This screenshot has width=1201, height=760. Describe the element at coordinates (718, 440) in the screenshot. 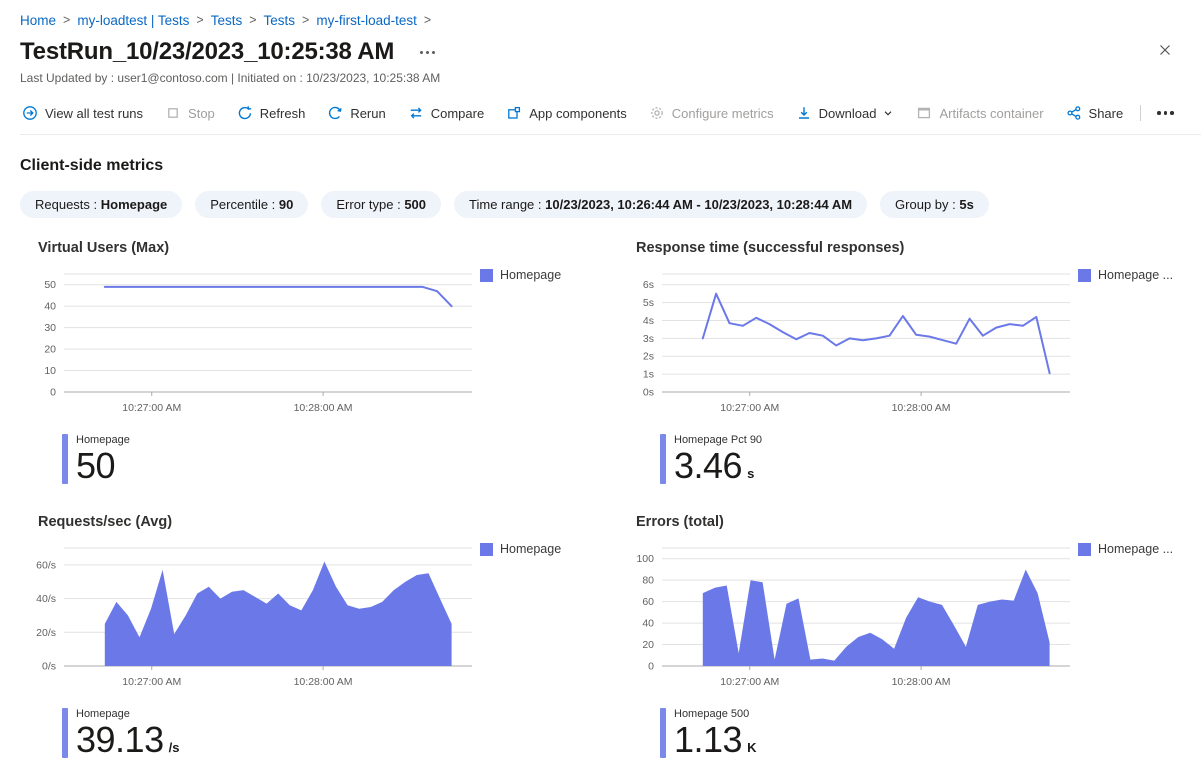

I see `stat-label: Homepage Pct 90` at that location.